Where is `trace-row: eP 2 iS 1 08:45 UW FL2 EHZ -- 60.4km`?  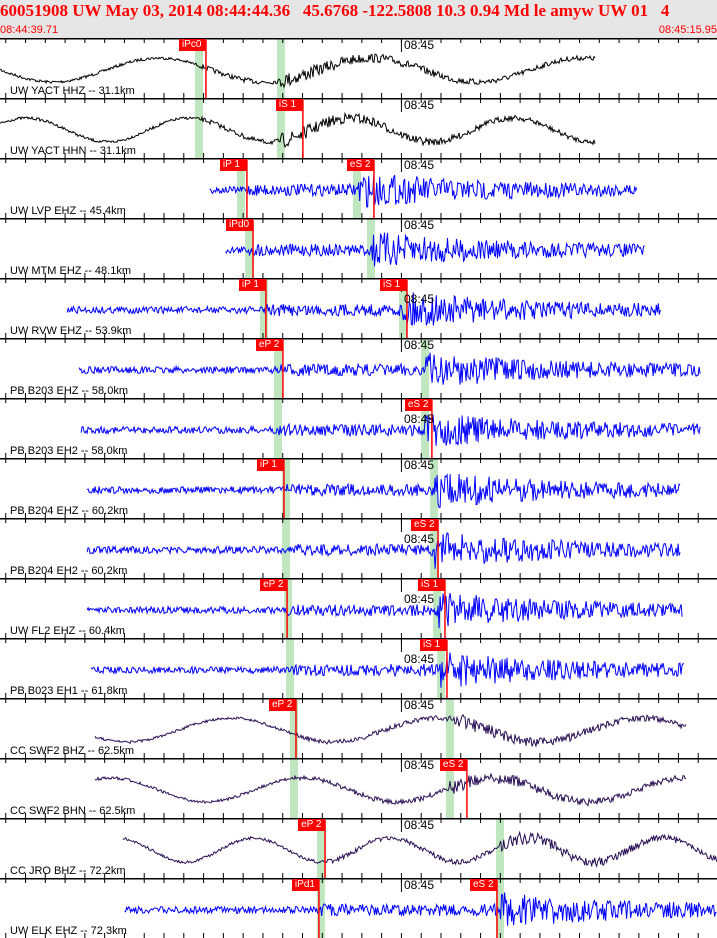 trace-row: eP 2 iS 1 08:45 UW FL2 EHZ -- 60.4km is located at coordinates (358, 608).